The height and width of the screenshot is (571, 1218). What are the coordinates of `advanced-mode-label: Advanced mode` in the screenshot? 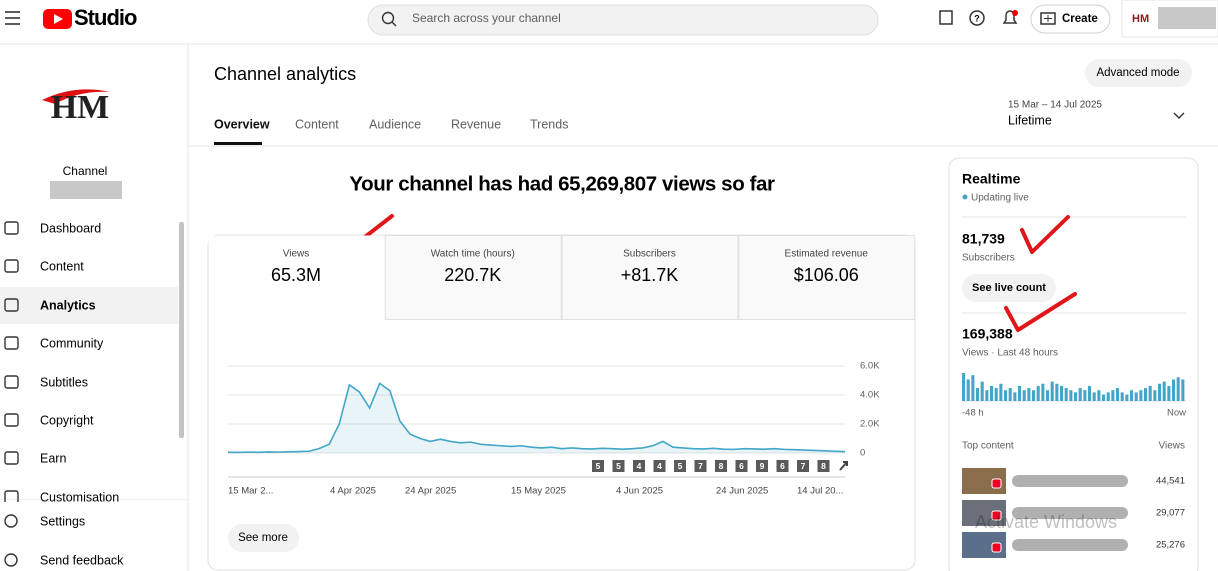 It's located at (1137, 73).